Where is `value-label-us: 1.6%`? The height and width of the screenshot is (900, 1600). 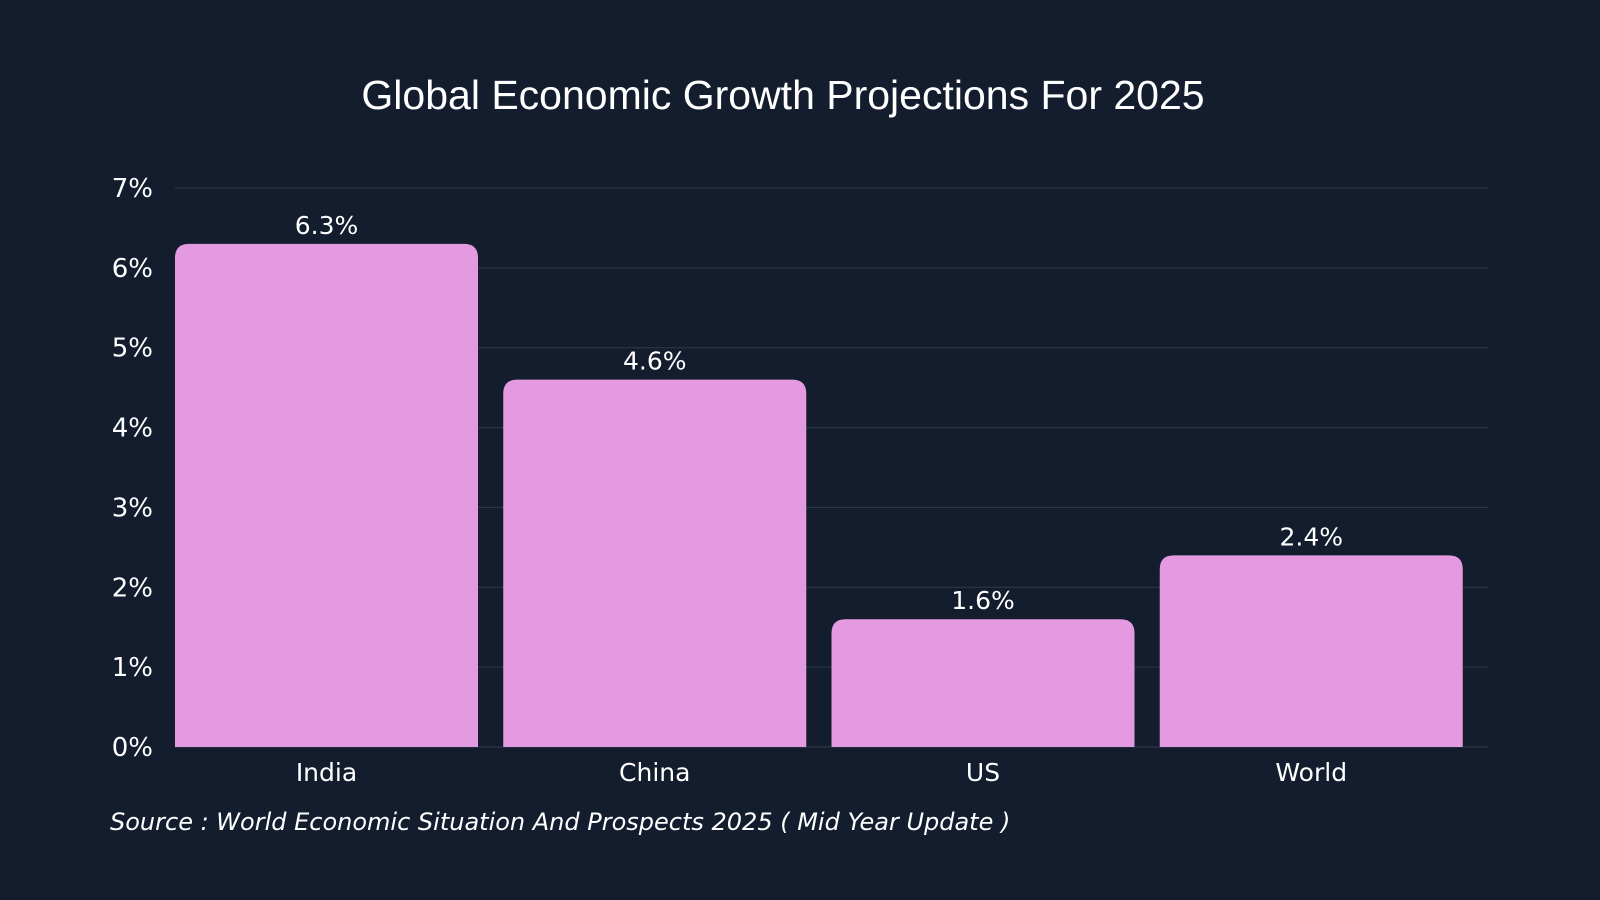
value-label-us: 1.6% is located at coordinates (983, 600).